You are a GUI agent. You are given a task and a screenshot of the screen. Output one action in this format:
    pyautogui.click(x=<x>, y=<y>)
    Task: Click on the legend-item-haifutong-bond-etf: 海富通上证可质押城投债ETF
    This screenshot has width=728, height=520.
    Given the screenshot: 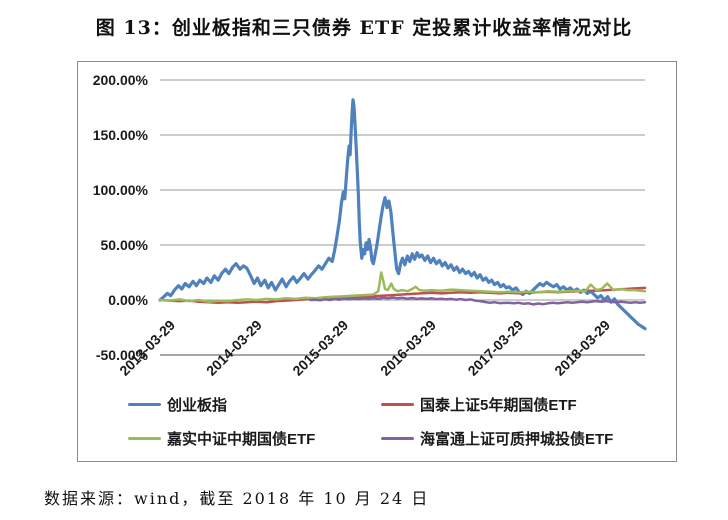 What is the action you would take?
    pyautogui.click(x=497, y=438)
    